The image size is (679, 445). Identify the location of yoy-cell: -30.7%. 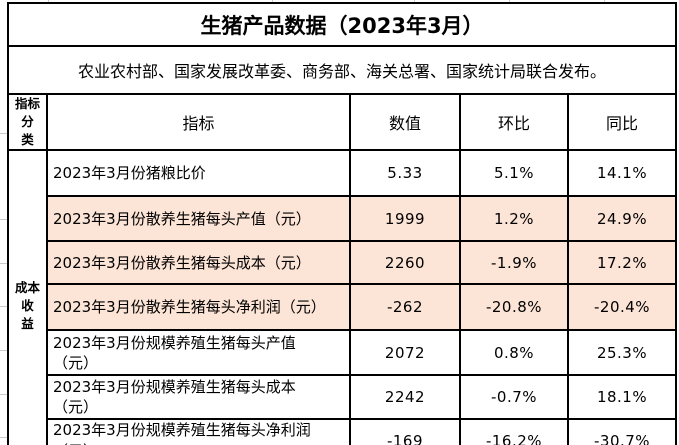
(623, 432).